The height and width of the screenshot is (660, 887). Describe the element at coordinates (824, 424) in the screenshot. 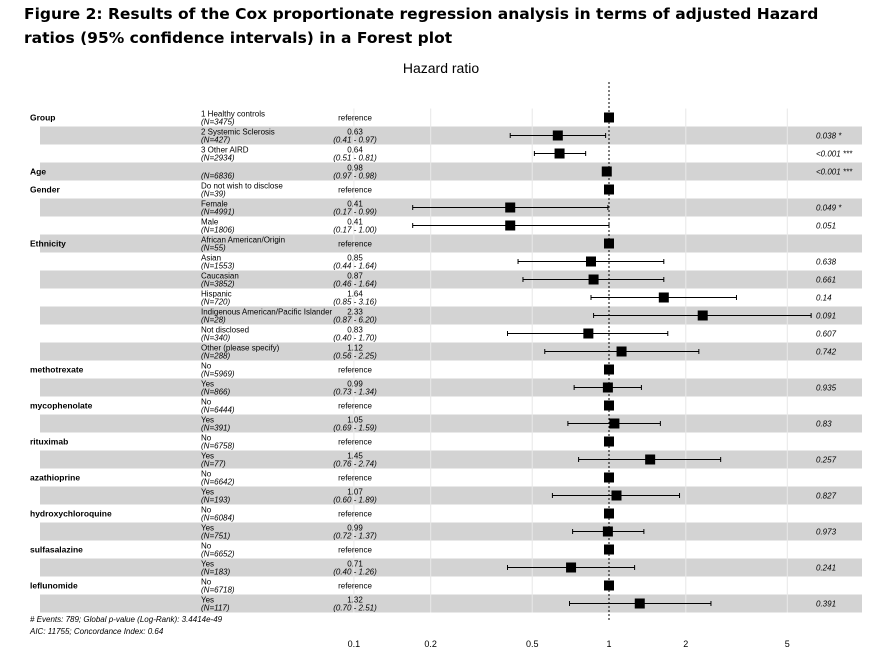

I see `p-value-label: 0.83` at that location.